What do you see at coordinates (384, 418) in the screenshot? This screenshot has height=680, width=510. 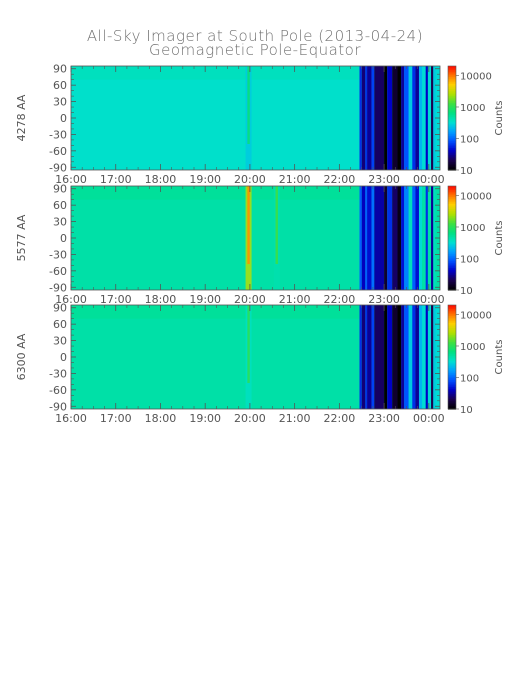 I see `x-tick-label: 23:00` at bounding box center [384, 418].